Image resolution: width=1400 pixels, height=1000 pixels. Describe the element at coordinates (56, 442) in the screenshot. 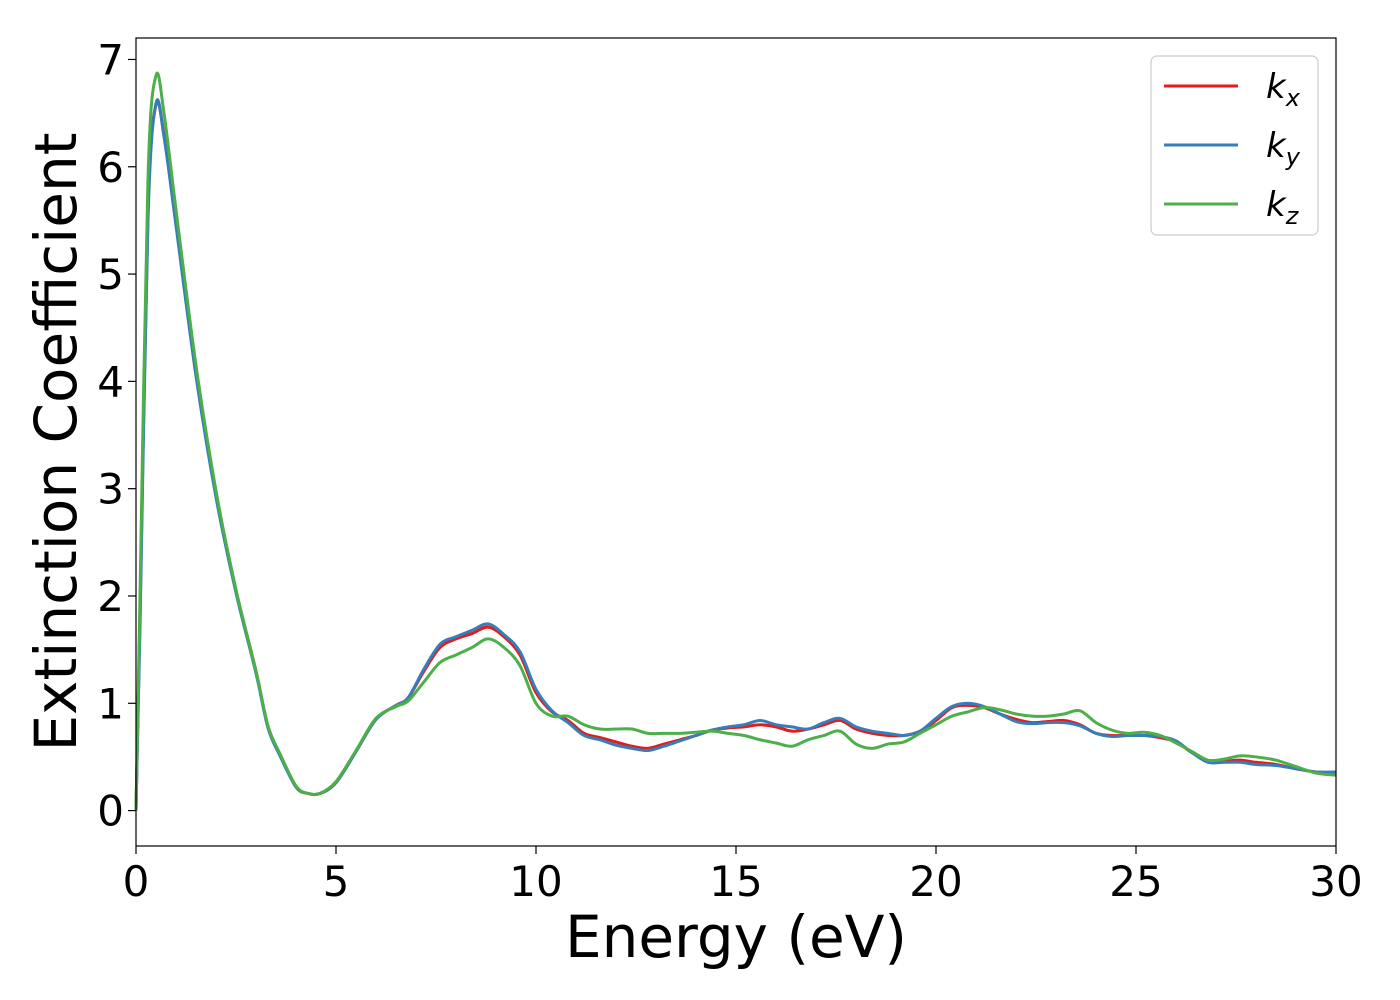

I see `y-axis-title: Extinction Coefficient` at that location.